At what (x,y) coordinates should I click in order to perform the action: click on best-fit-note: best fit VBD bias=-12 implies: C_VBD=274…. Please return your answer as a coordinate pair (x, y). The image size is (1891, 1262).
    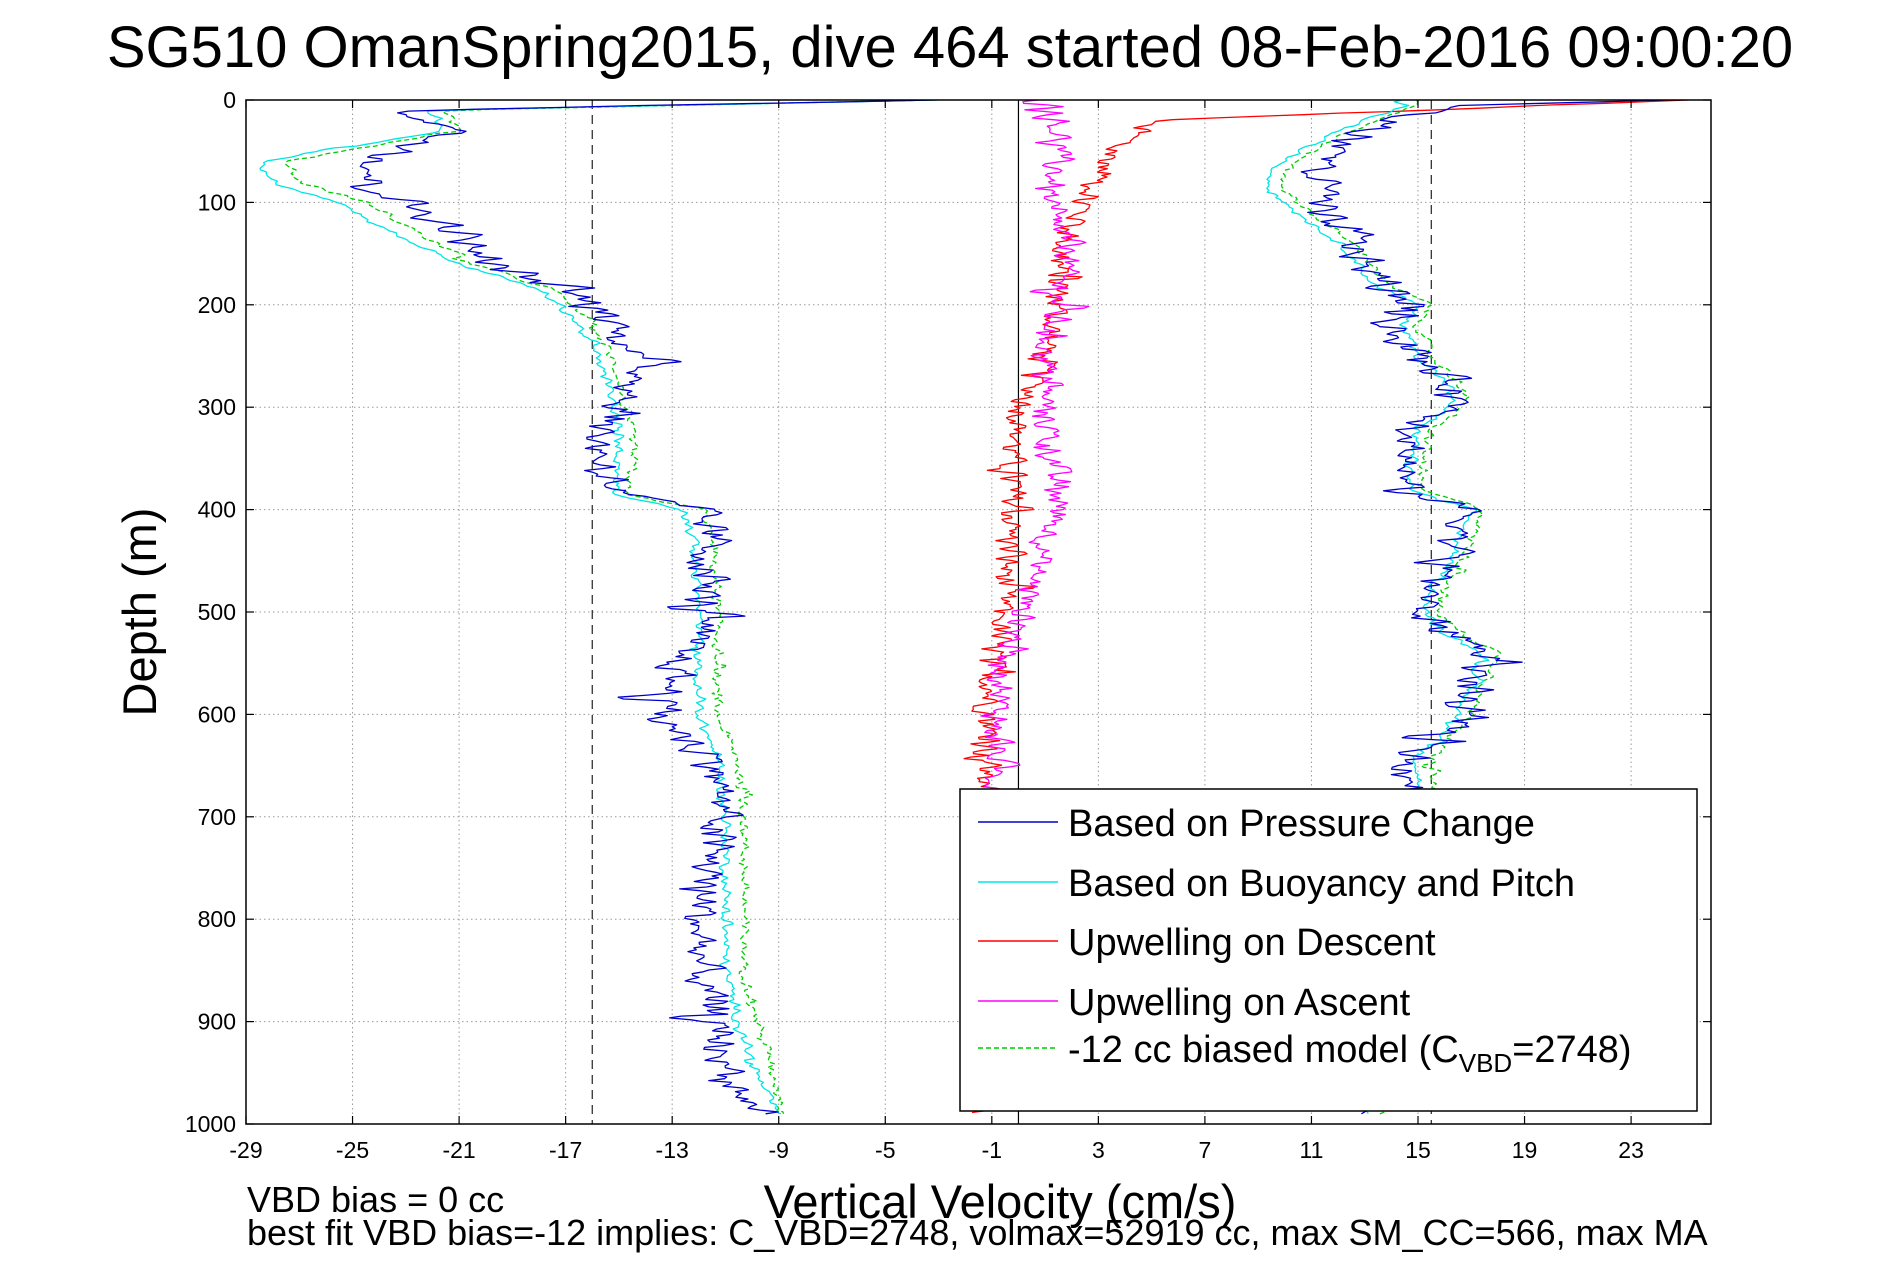
    Looking at the image, I should click on (977, 1232).